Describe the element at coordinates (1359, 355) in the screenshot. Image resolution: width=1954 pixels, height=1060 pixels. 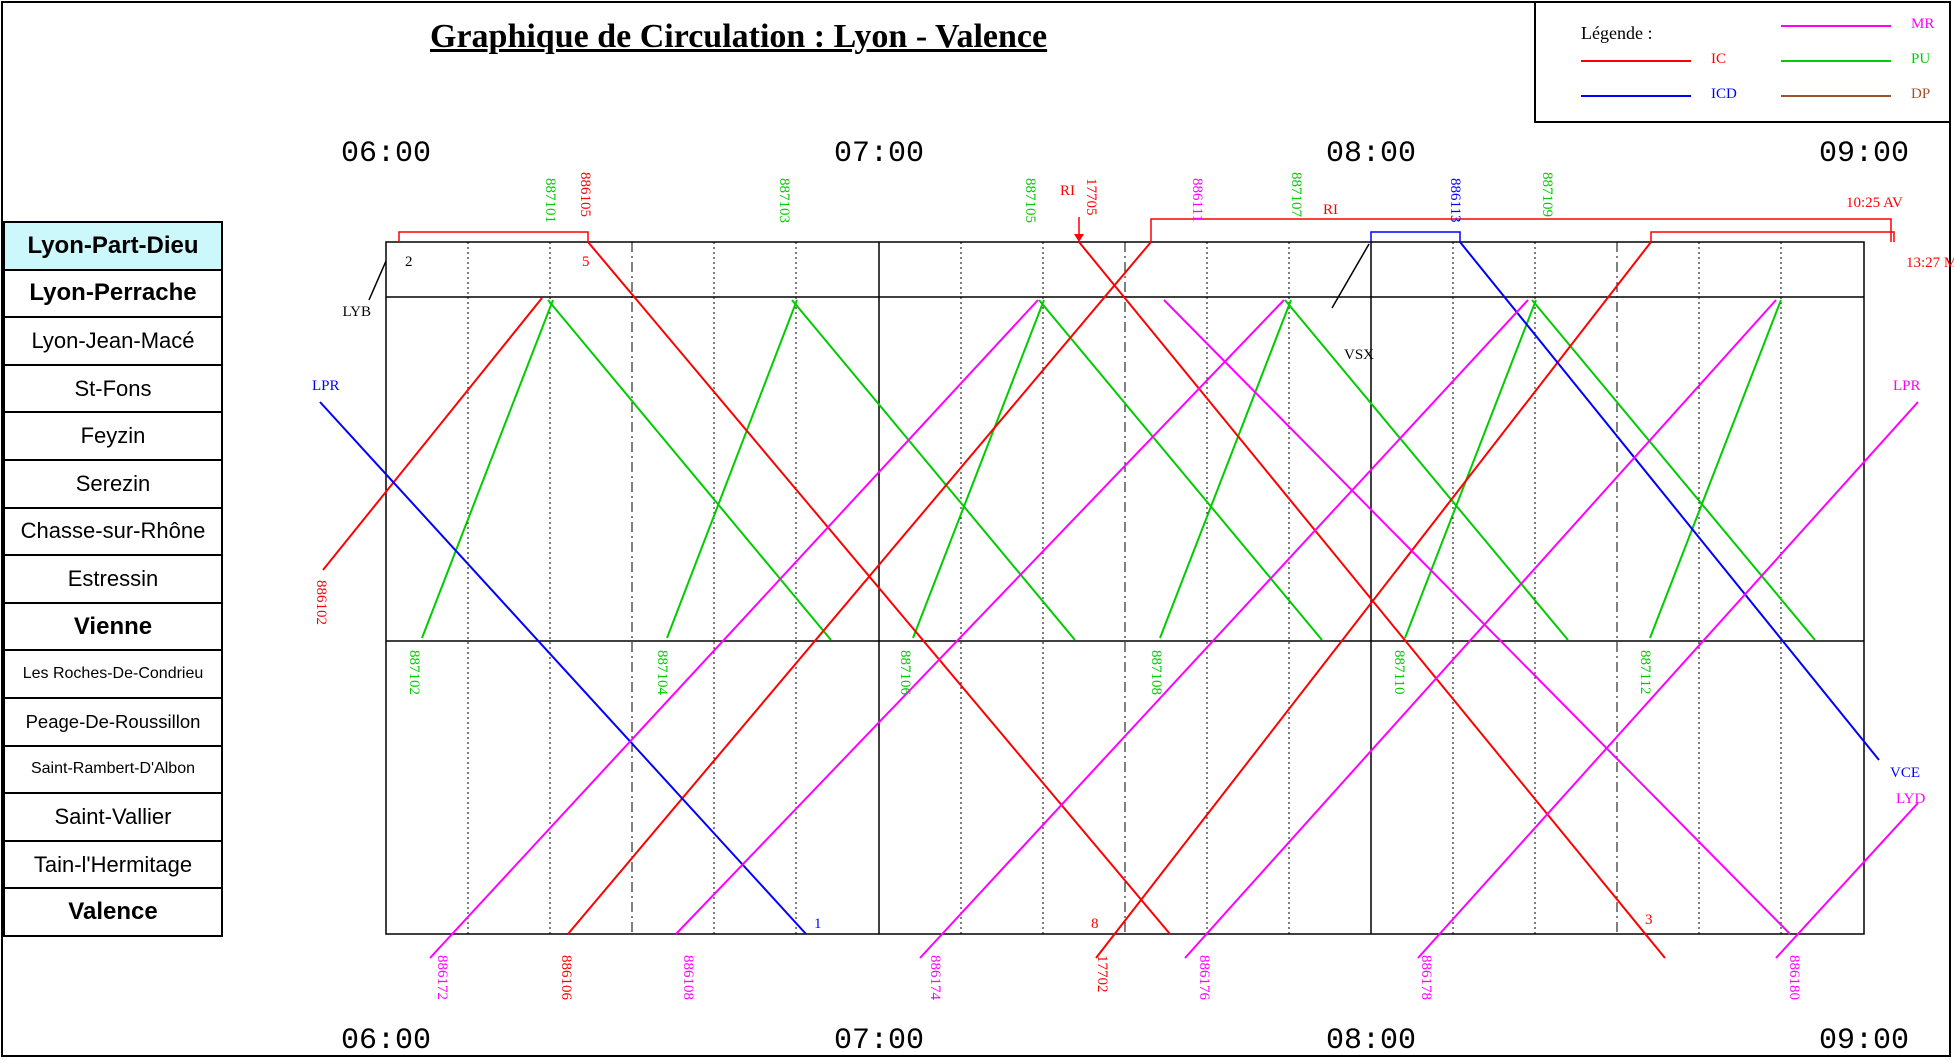
I see `label-vsx: VSX` at that location.